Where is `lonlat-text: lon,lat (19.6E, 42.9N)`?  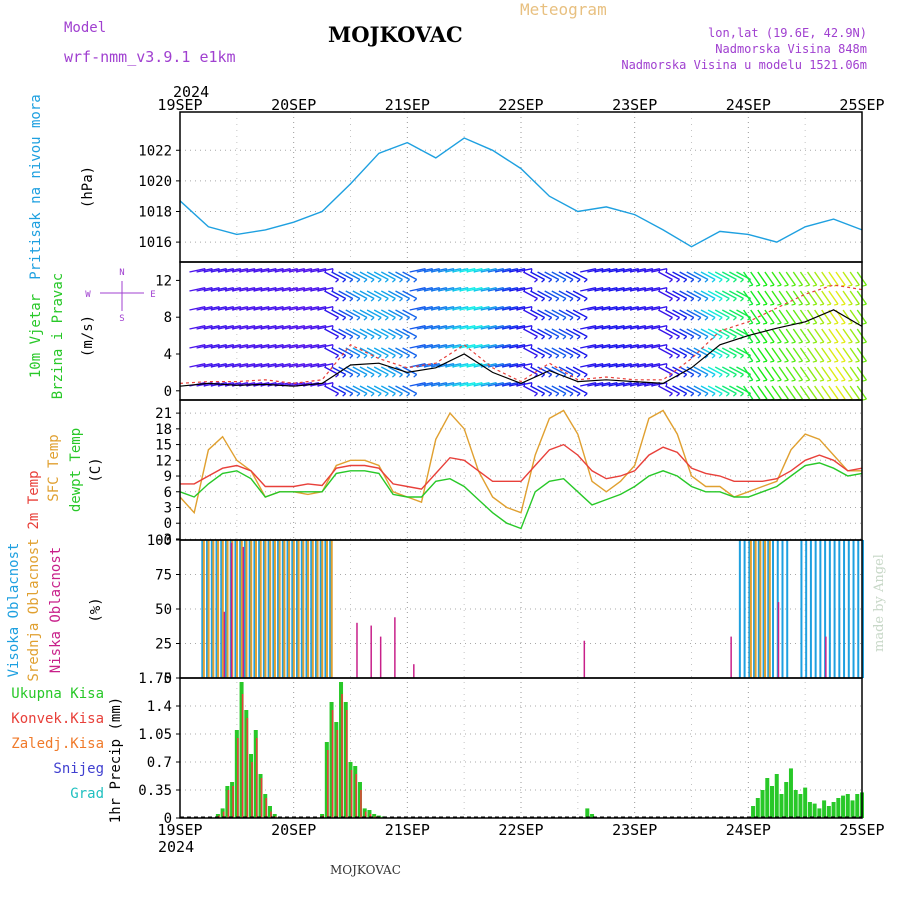 lonlat-text: lon,lat (19.6E, 42.9N) is located at coordinates (787, 33).